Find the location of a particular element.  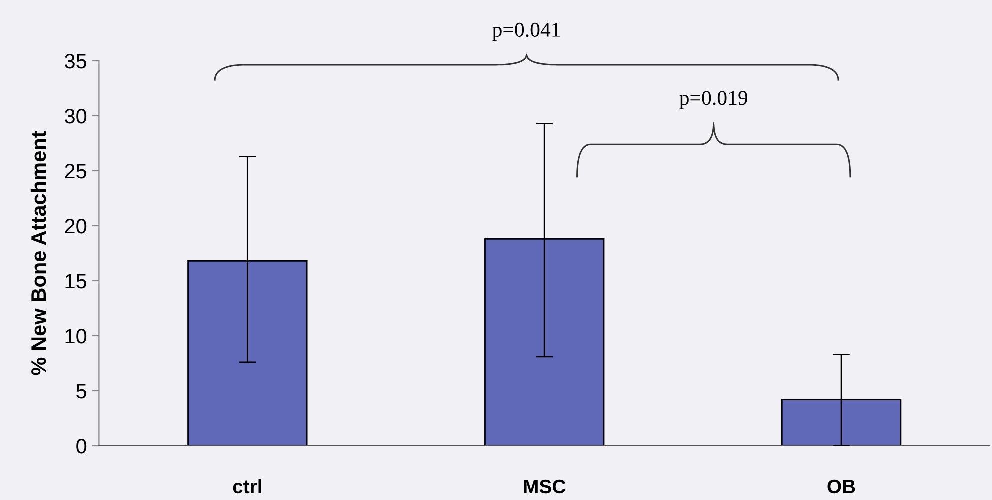

y-tick-label: 10 is located at coordinates (76, 336).